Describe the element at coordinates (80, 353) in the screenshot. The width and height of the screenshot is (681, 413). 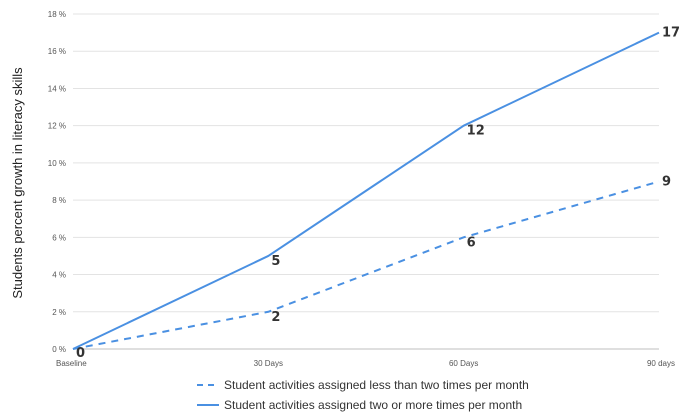
I see `data-label: 0` at that location.